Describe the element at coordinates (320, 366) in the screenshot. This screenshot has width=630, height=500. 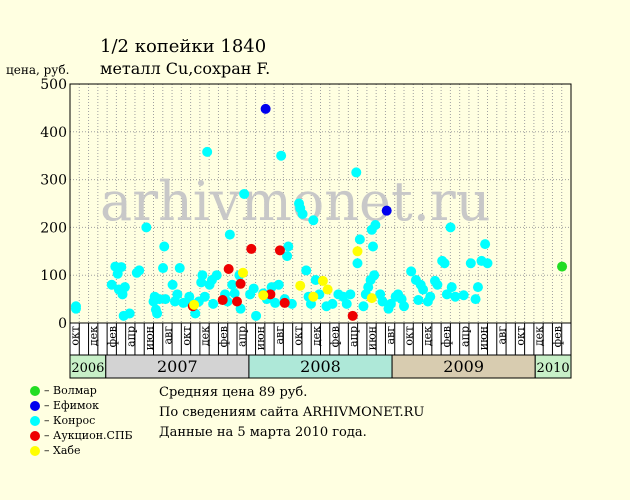
I see `year-label: 2008` at that location.